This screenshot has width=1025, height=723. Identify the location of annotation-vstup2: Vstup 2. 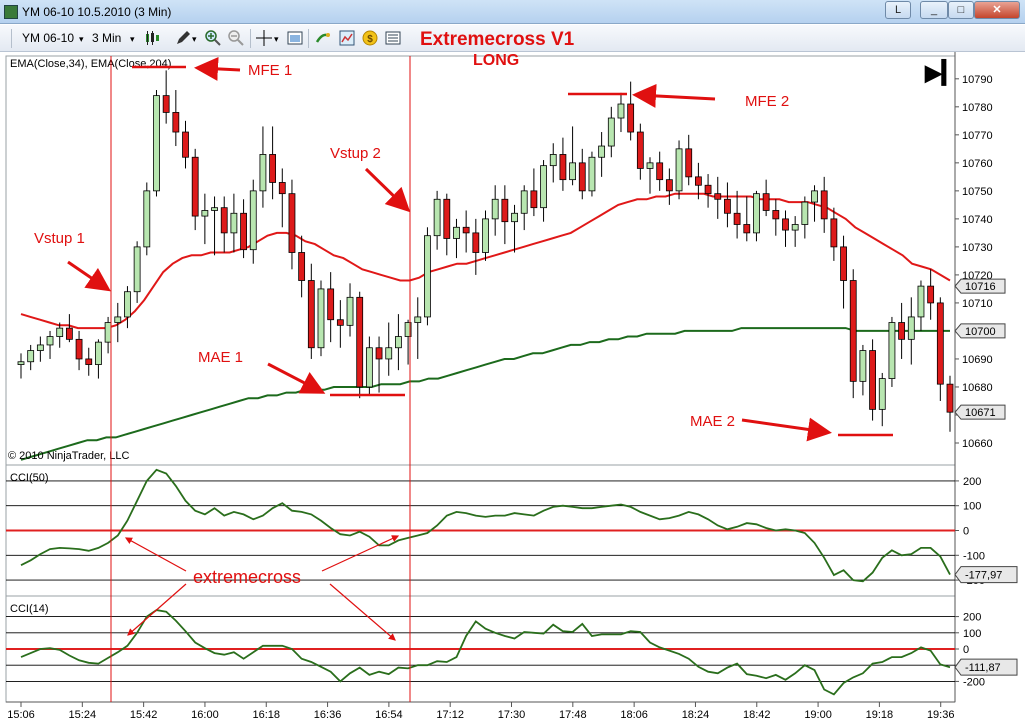
(355, 153).